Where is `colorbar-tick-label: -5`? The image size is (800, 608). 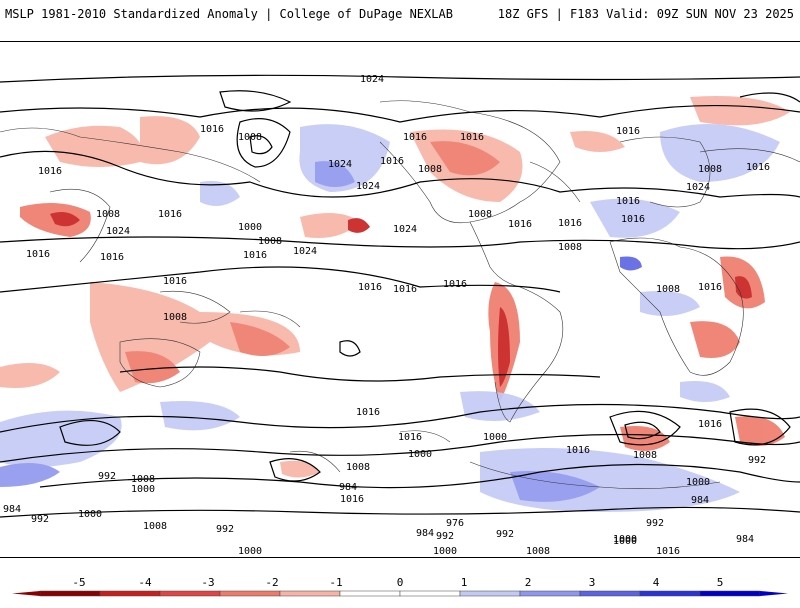 colorbar-tick-label: -5 is located at coordinates (79, 582).